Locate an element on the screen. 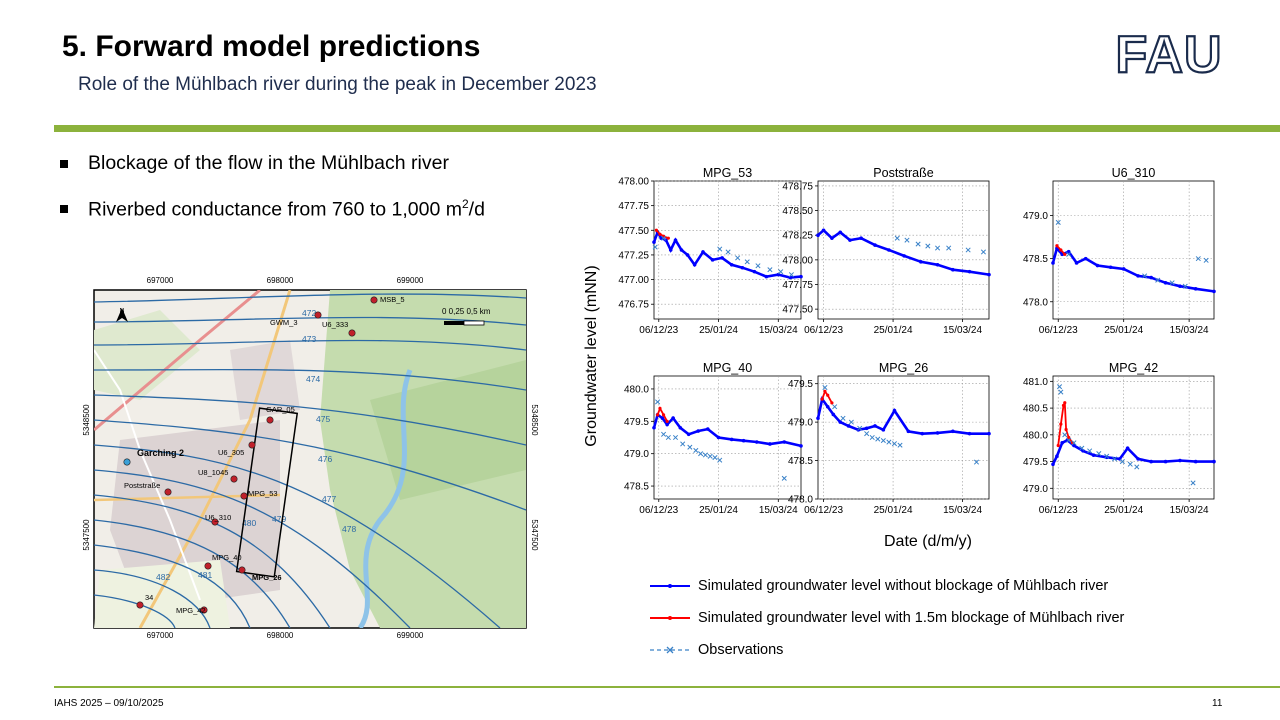  map-contour-label: 480 is located at coordinates (249, 523).